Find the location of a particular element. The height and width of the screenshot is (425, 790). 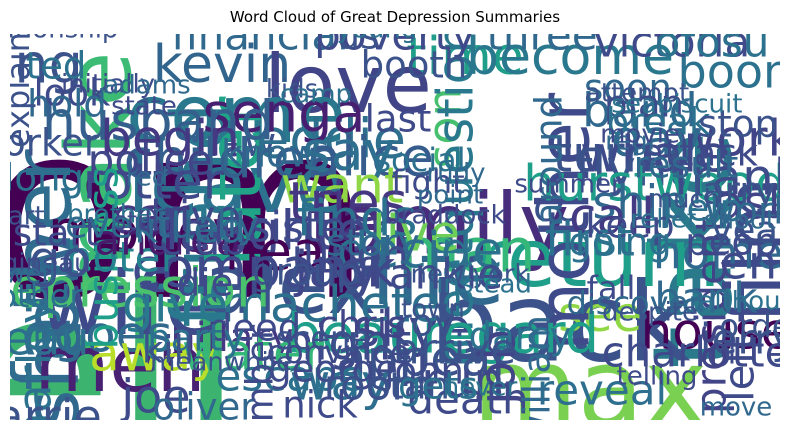

word-love: love is located at coordinates (348, 84).